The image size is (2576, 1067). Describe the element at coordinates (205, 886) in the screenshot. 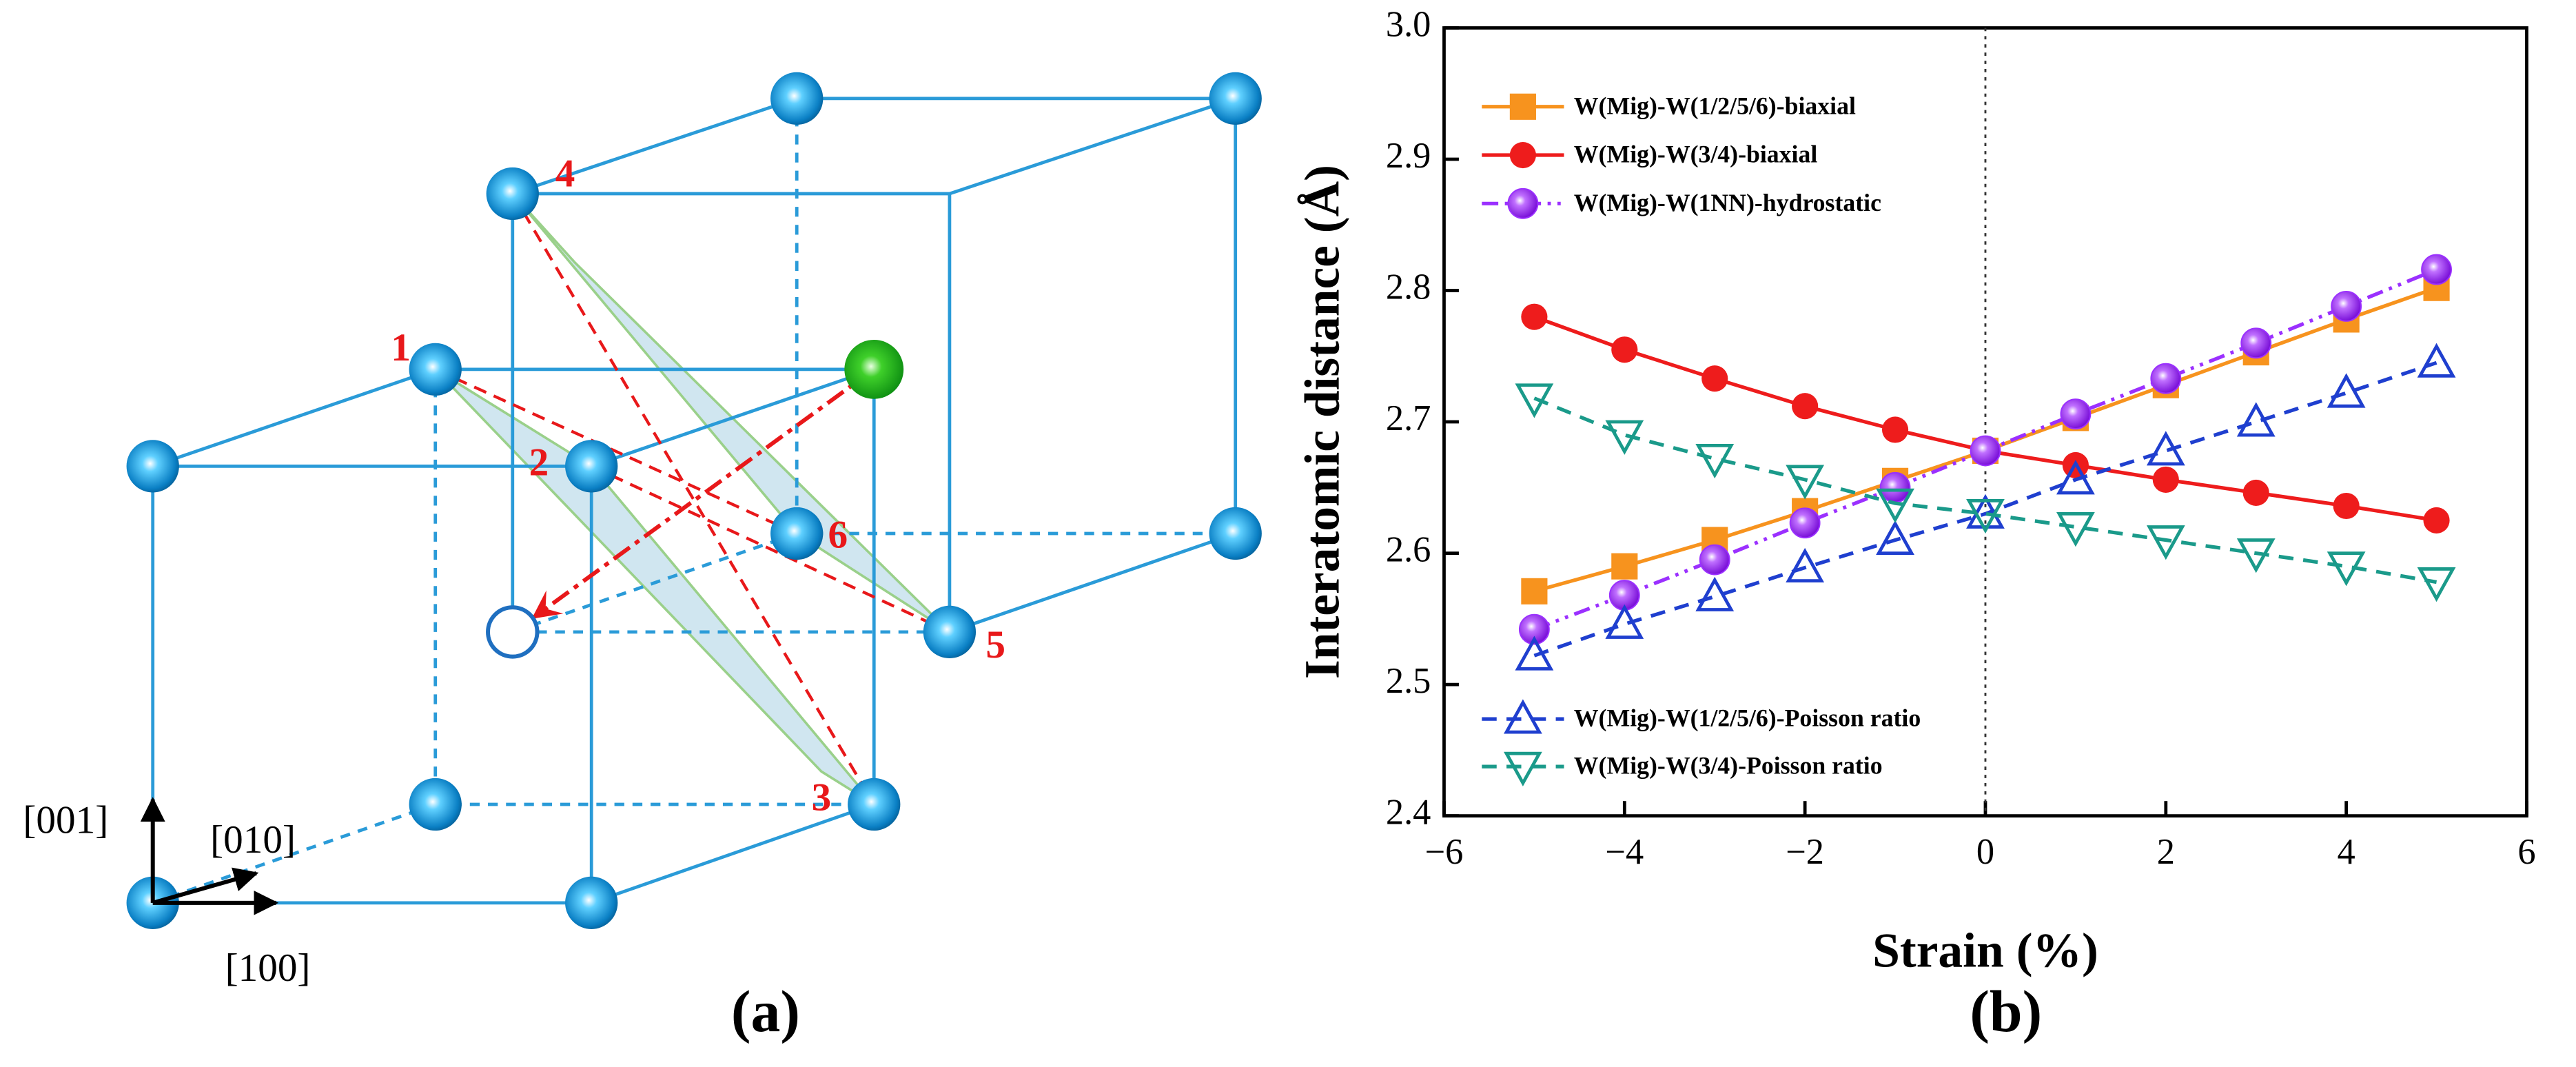

I see `arrow` at that location.